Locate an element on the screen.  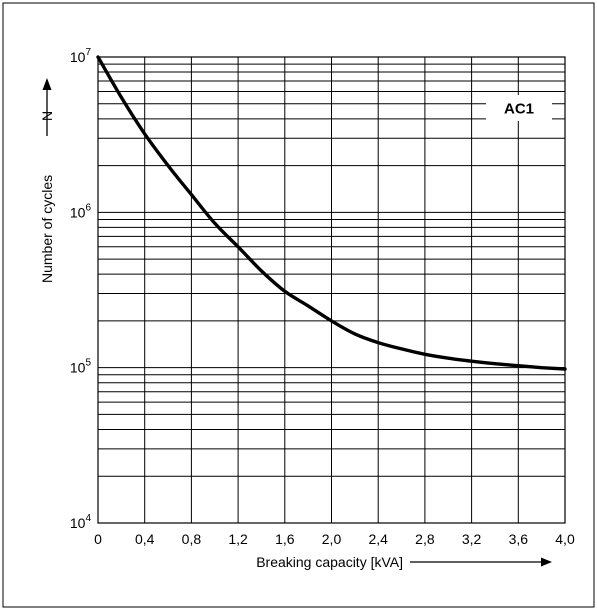
x-tick-label: 4,0 is located at coordinates (565, 539).